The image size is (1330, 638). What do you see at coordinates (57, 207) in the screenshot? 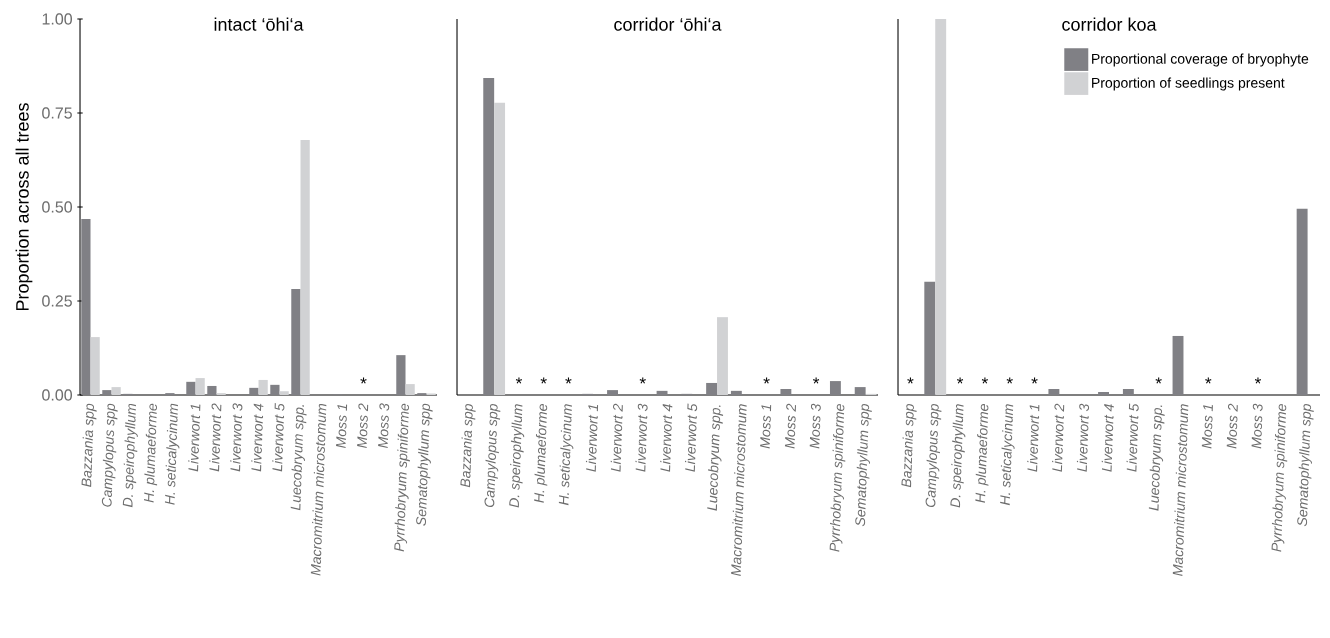
I see `y-tick-label: 0.50` at bounding box center [57, 207].